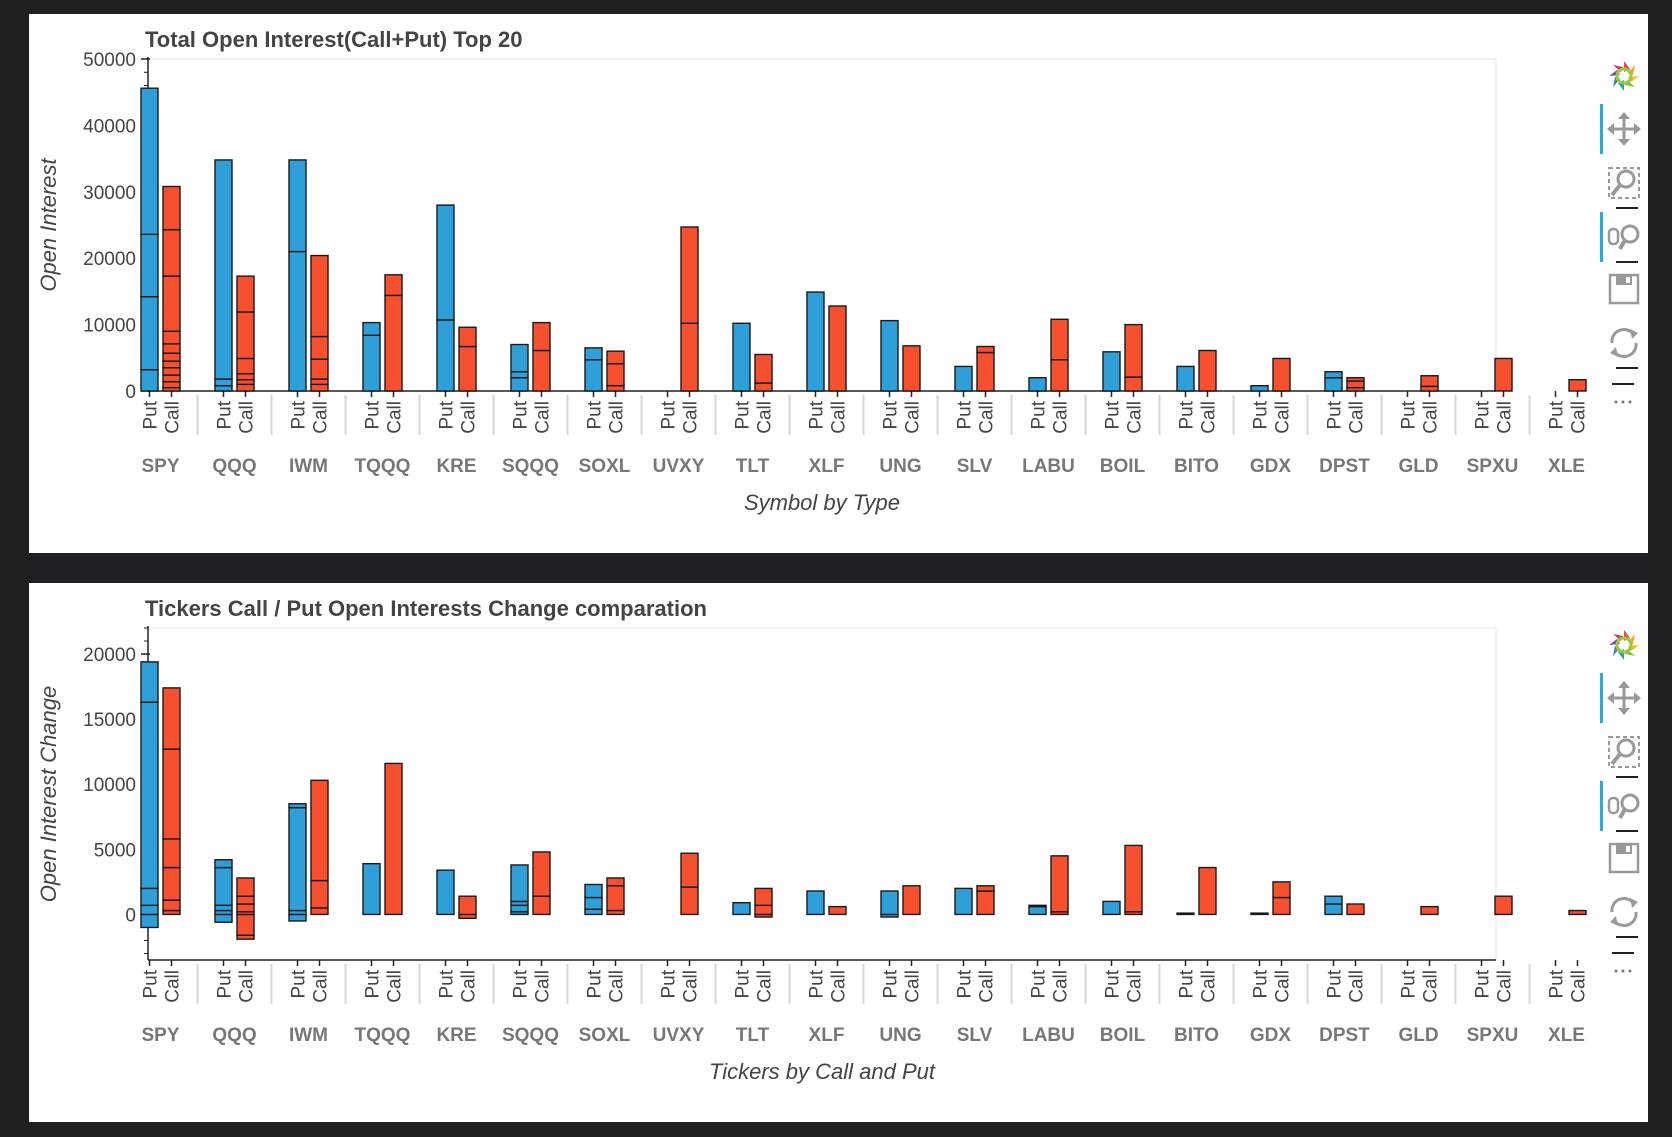 The image size is (1672, 1137). What do you see at coordinates (308, 466) in the screenshot?
I see `category-label-iwm: IWM` at bounding box center [308, 466].